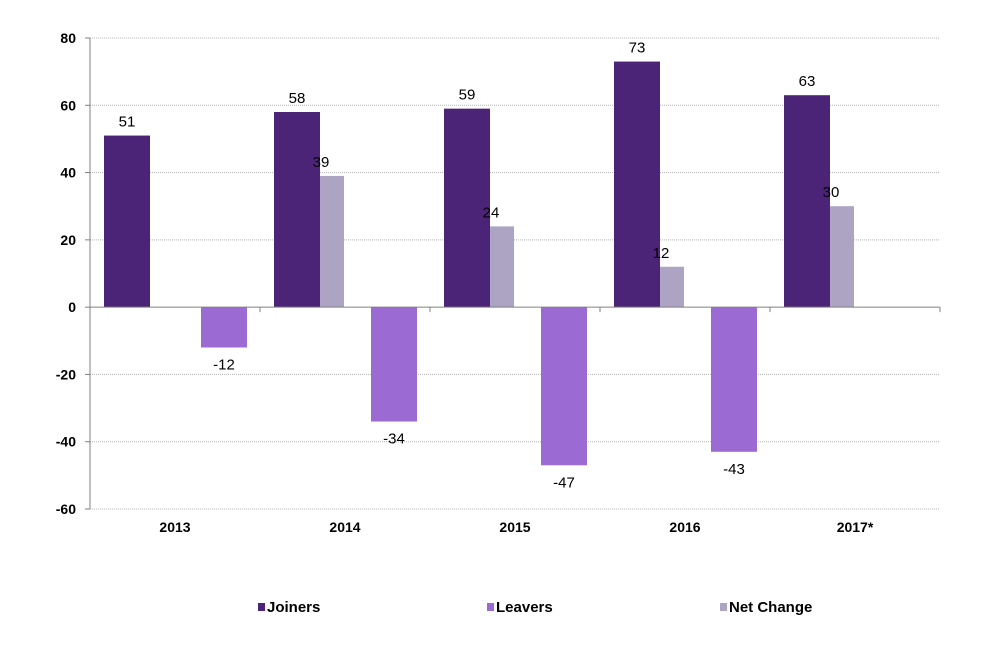 This screenshot has width=987, height=648. What do you see at coordinates (174, 527) in the screenshot?
I see `x-tick-label: 2013` at bounding box center [174, 527].